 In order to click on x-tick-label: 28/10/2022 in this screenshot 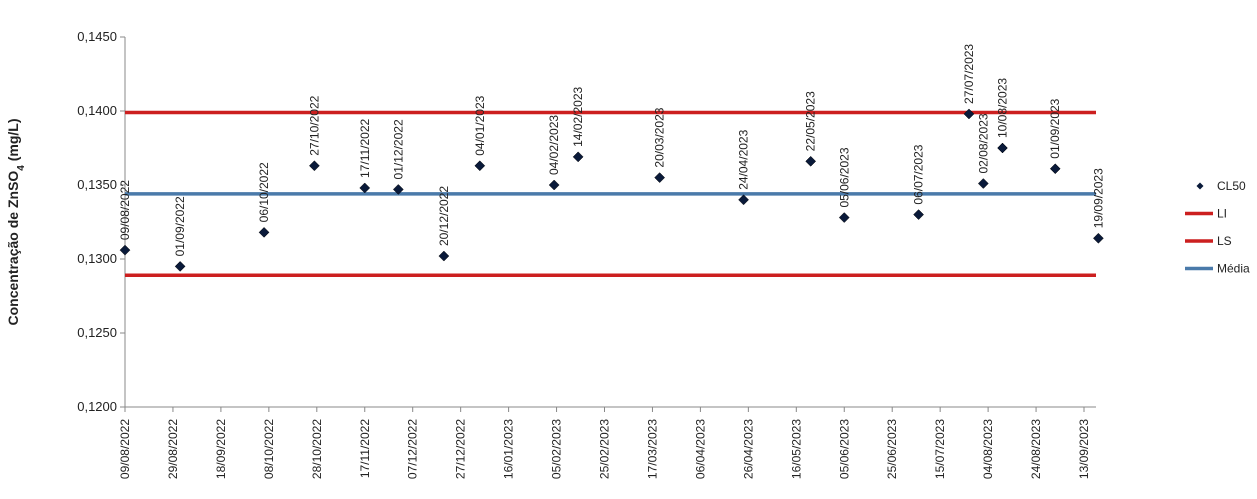, I will do `click(317, 449)`.